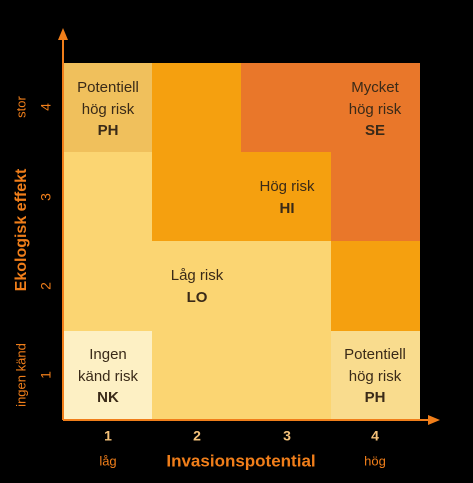 The width and height of the screenshot is (473, 483). I want to click on region-code: NK, so click(108, 397).